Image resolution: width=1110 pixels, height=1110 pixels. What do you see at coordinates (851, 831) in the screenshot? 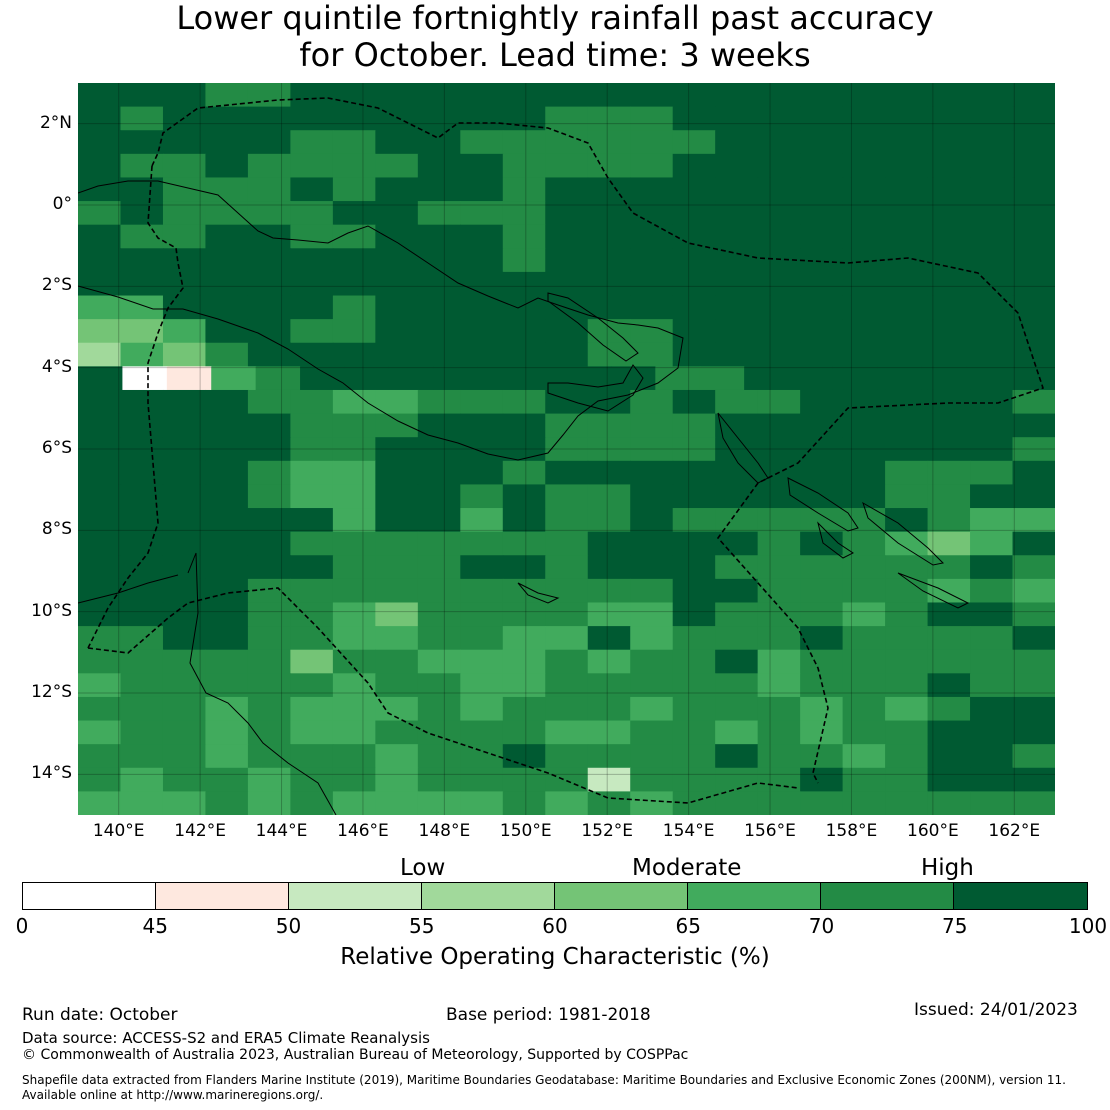
I see `x-tick-label: 158°E` at bounding box center [851, 831].